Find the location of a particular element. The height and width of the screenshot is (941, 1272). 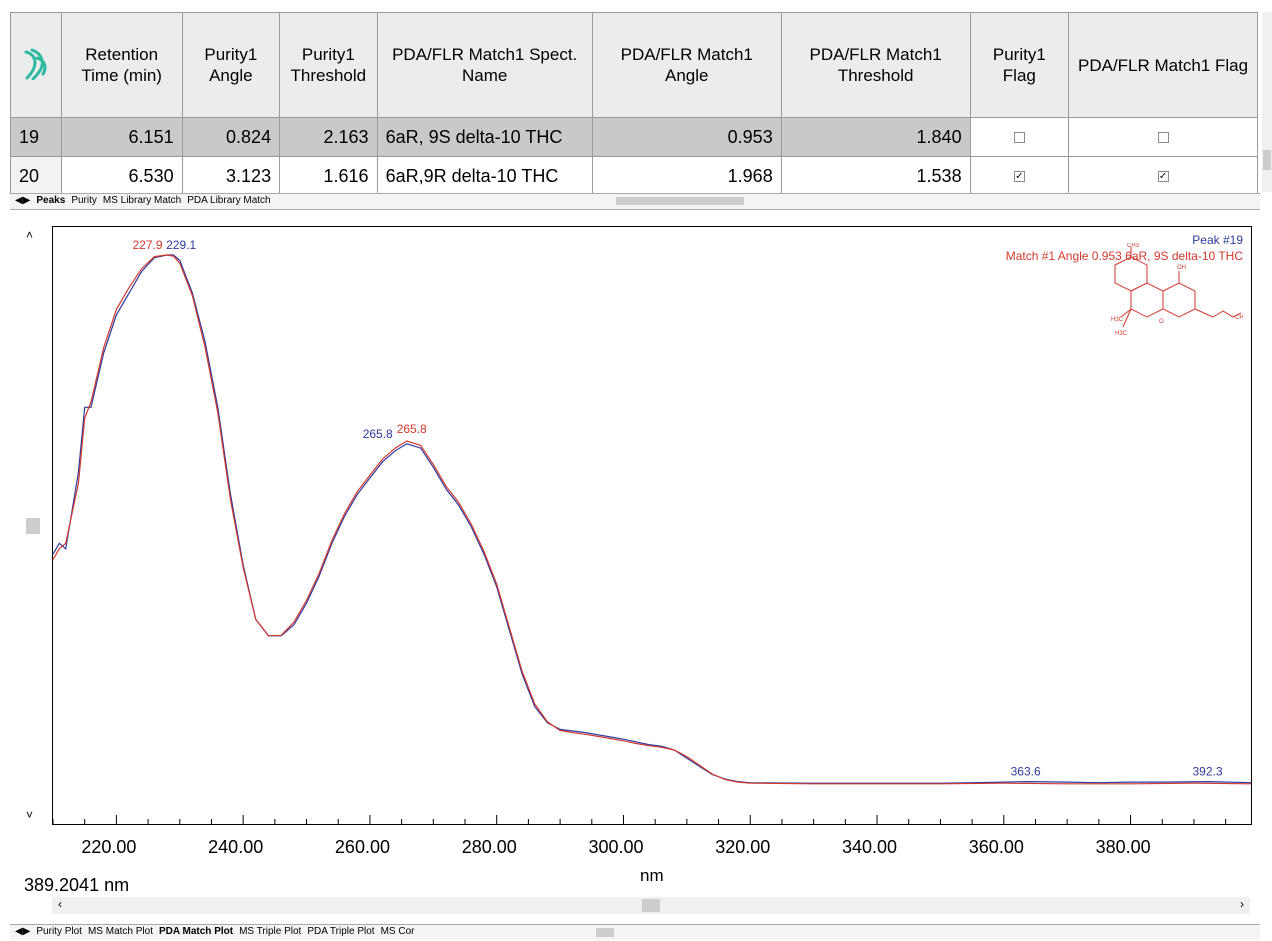

peak-label: 229.1 is located at coordinates (181, 245).